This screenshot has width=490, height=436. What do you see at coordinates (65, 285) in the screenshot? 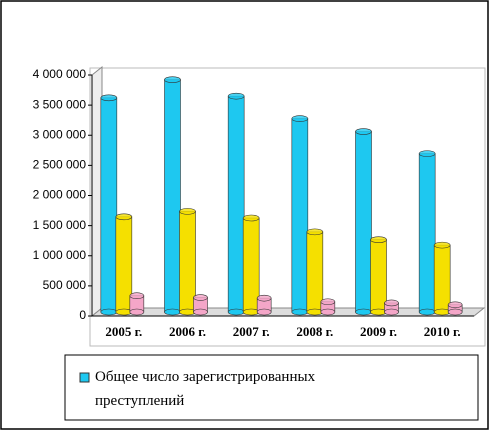
I see `y-tick-label: 500 000` at bounding box center [65, 285].